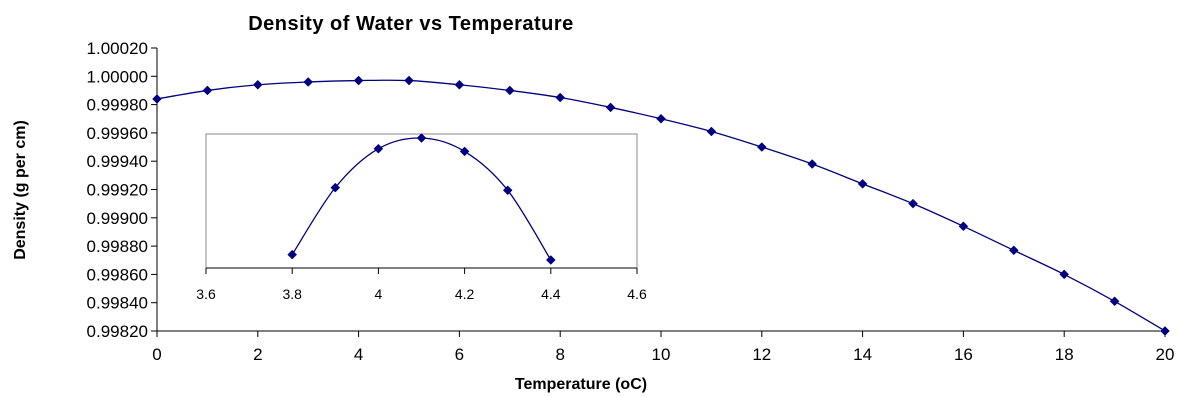 The height and width of the screenshot is (397, 1178). What do you see at coordinates (963, 354) in the screenshot?
I see `x-tick-label: 16` at bounding box center [963, 354].